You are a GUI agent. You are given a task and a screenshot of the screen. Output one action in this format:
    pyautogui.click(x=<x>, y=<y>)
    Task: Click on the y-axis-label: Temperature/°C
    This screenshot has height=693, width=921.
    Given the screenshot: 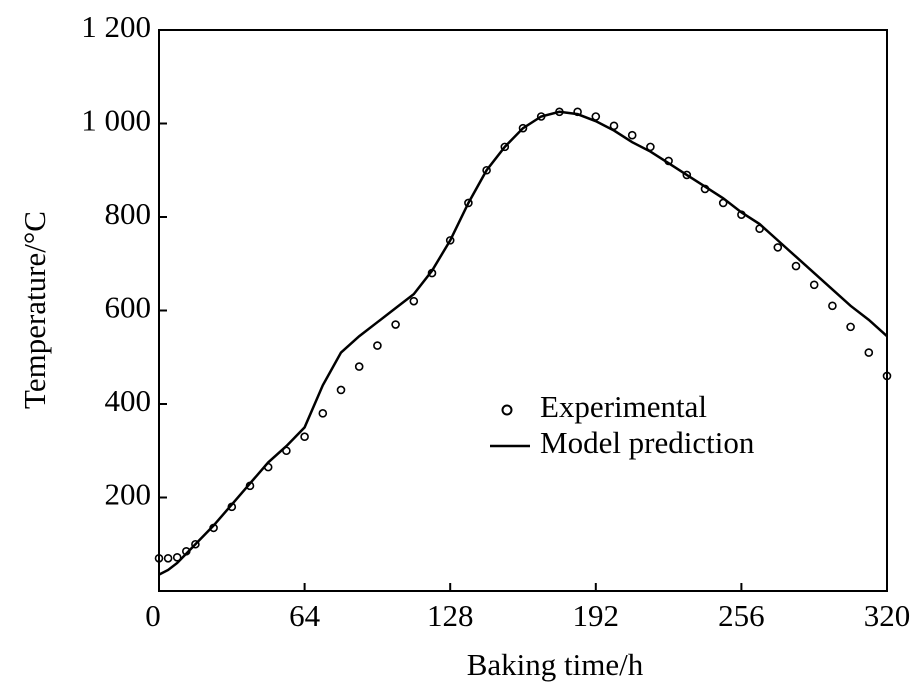 What is the action you would take?
    pyautogui.click(x=34, y=310)
    